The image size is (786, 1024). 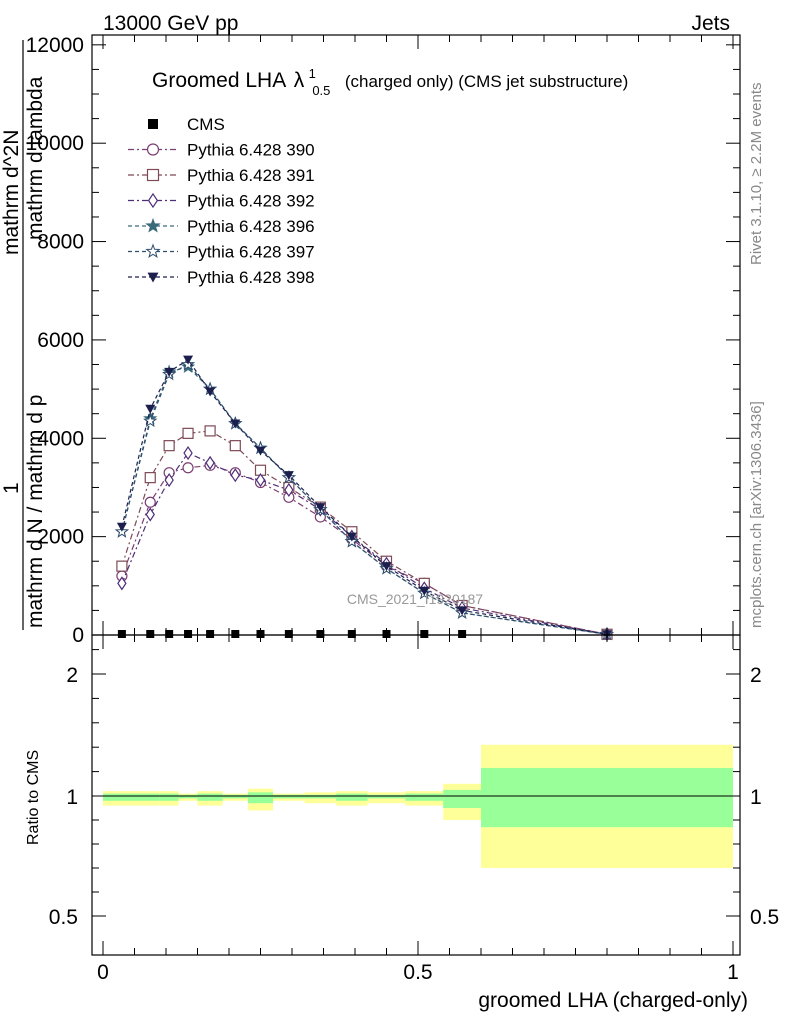 What do you see at coordinates (486, 81) in the screenshot?
I see `title-rest: (charged only) (CMS jet substructure)` at bounding box center [486, 81].